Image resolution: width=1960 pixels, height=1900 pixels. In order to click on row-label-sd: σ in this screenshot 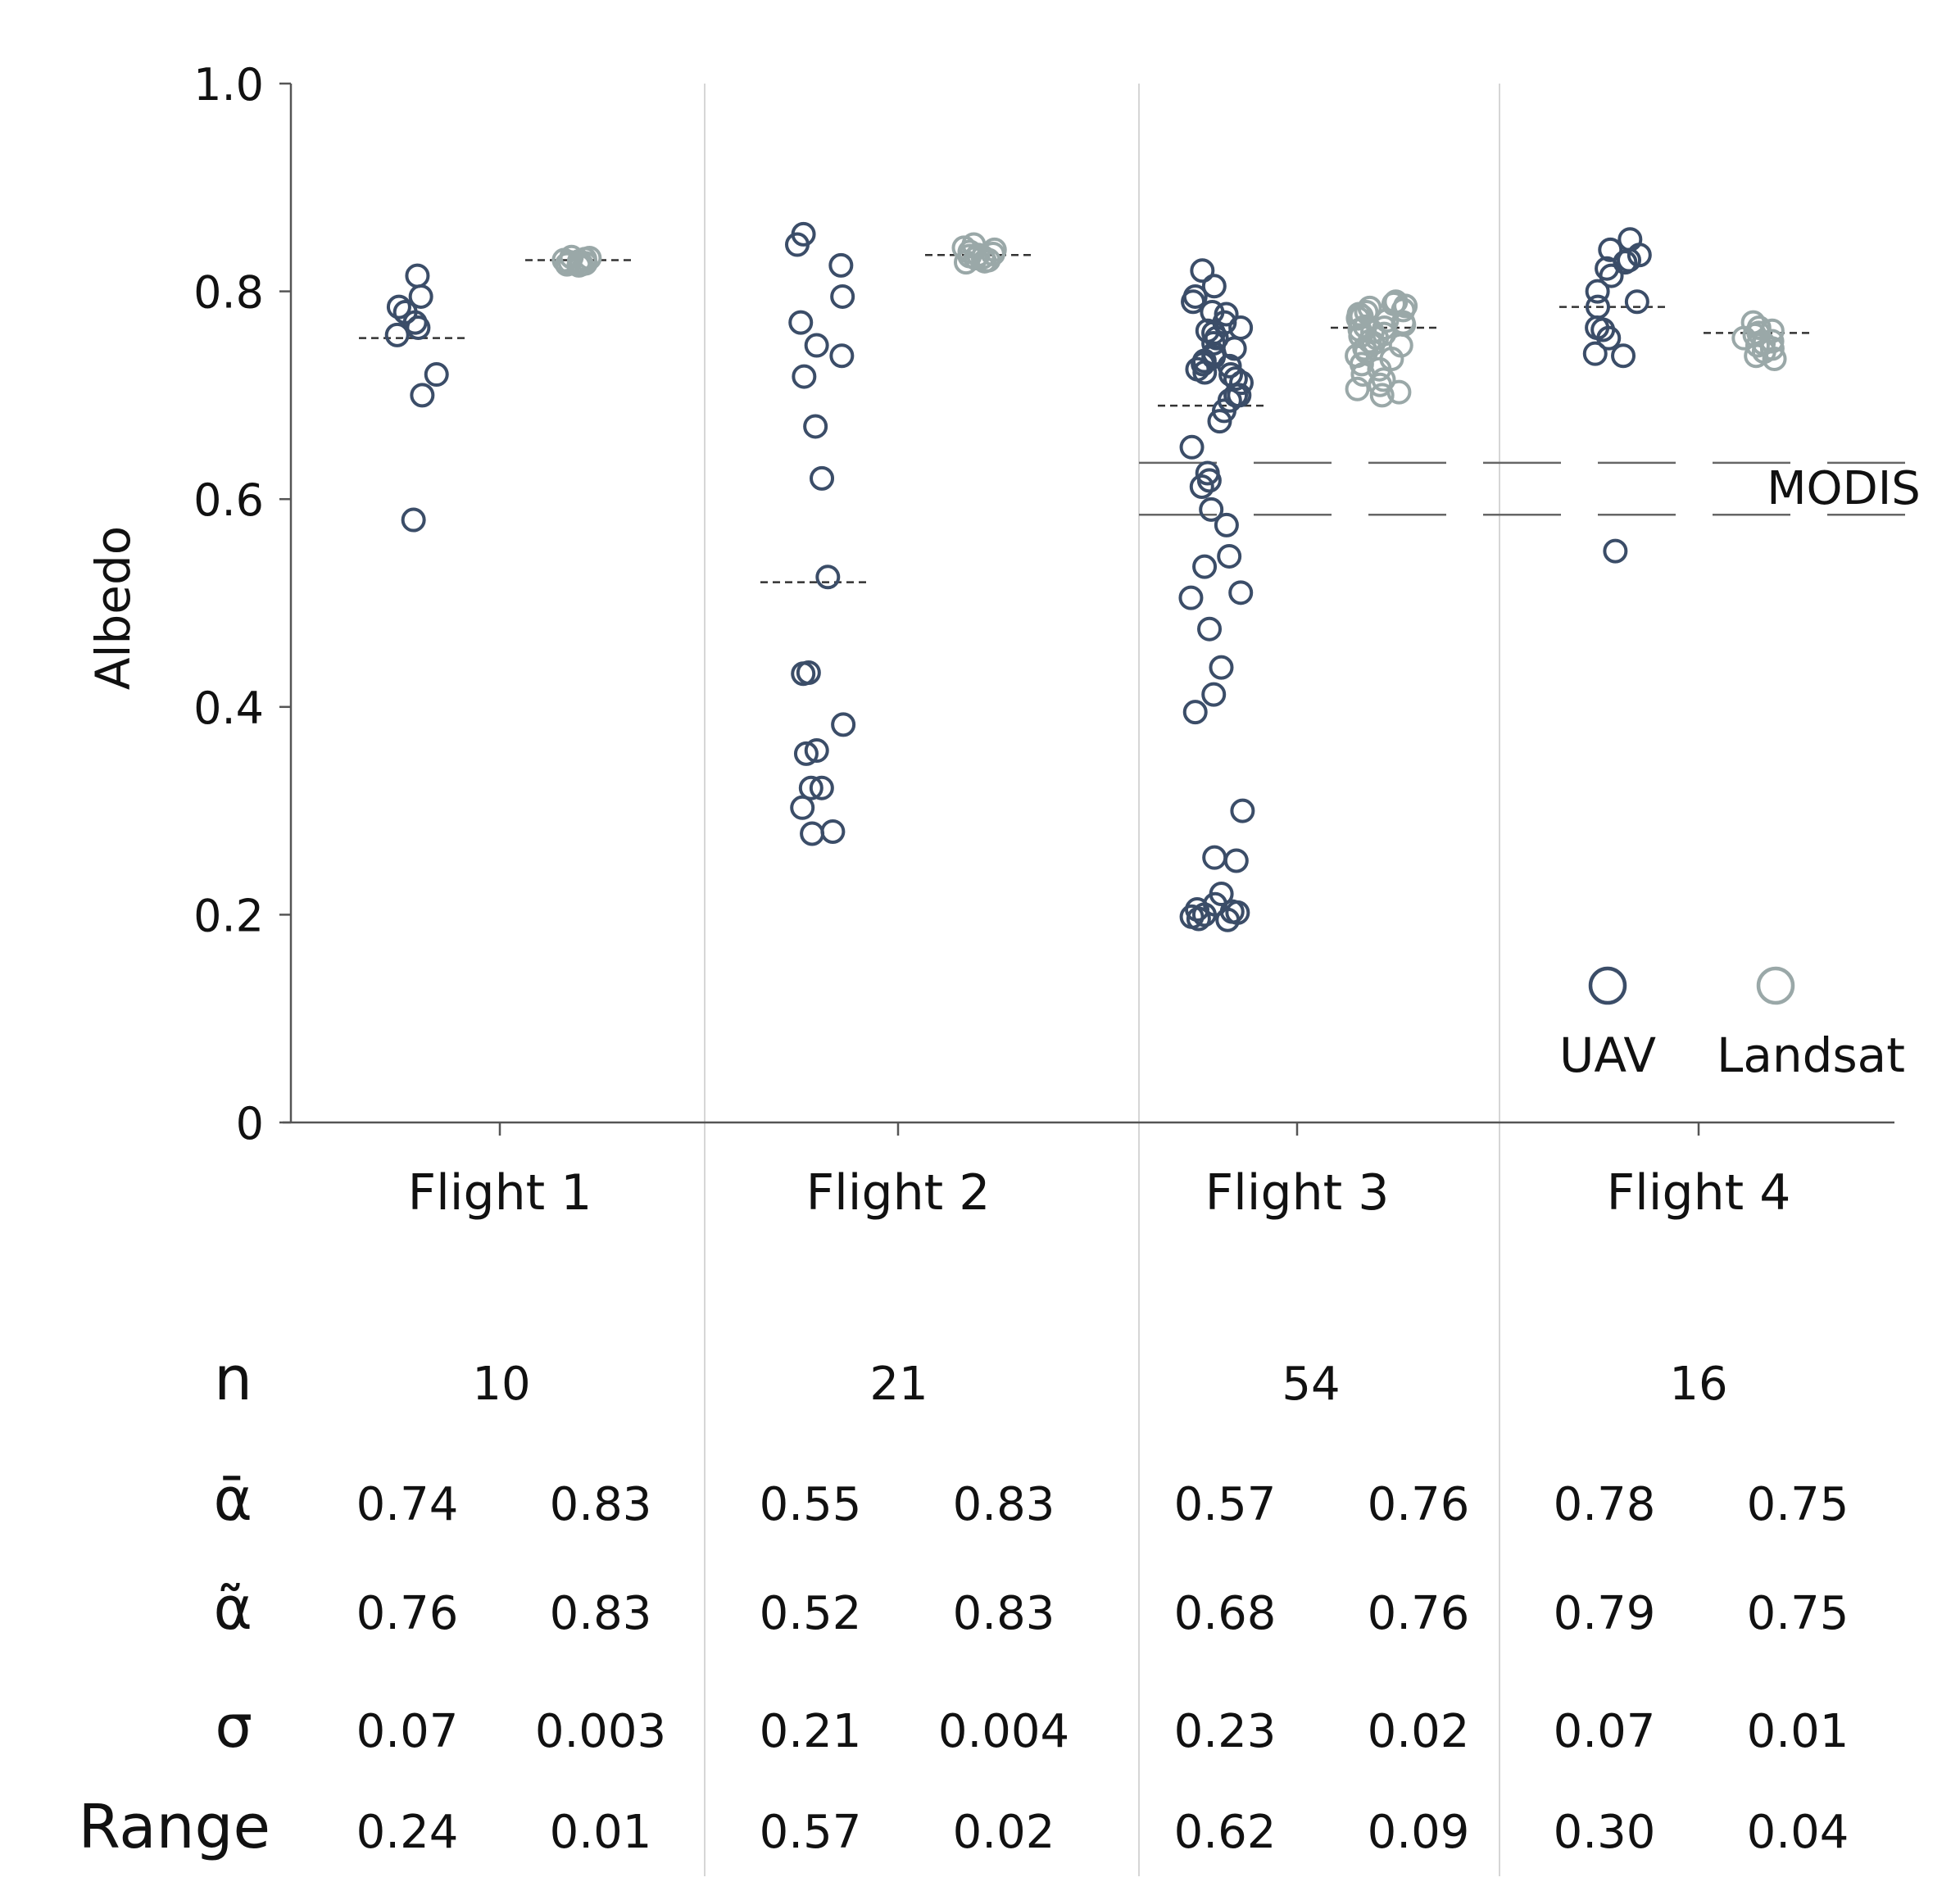, I will do `click(233, 1726)`.